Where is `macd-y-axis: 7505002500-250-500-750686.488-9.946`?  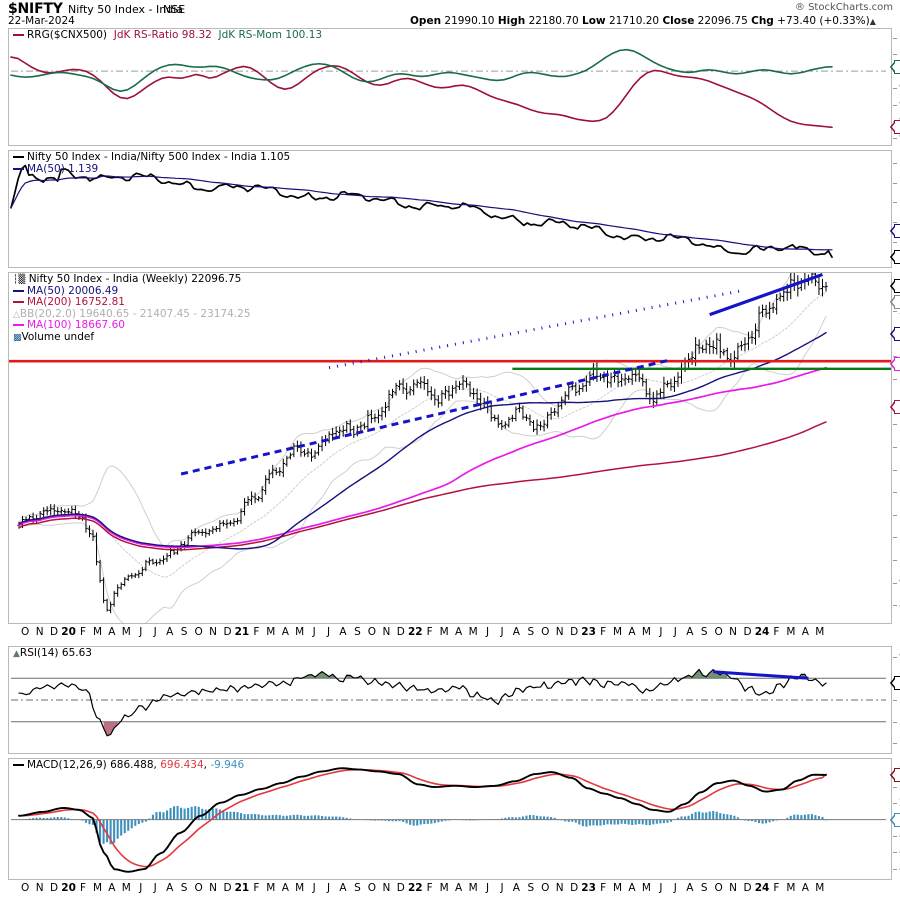
macd-y-axis: 7505002500-250-500-750686.488-9.946 is located at coordinates (894, 819).